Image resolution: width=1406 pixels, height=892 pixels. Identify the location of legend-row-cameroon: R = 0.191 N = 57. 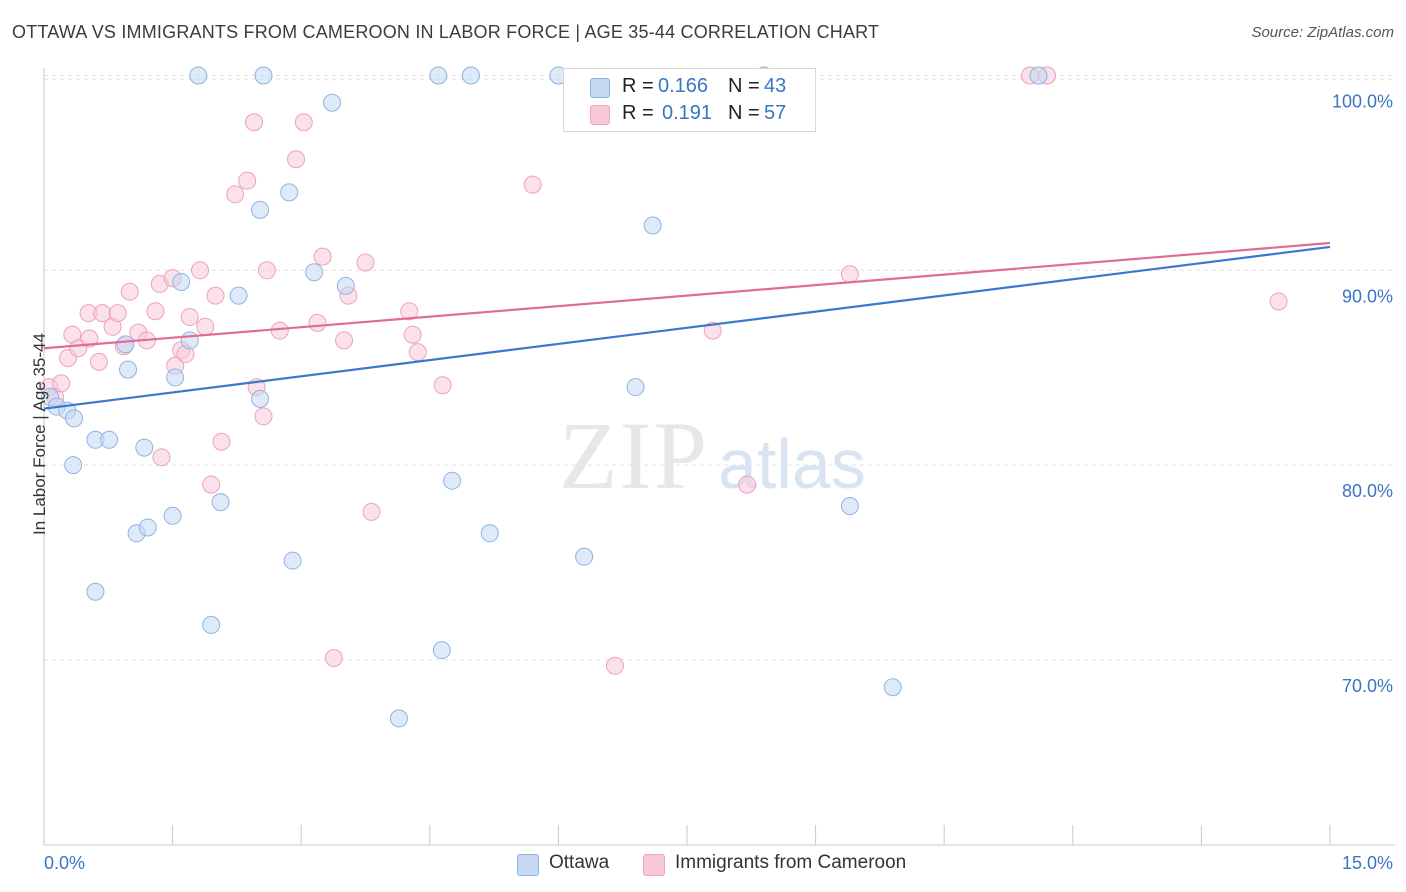
(689, 114).